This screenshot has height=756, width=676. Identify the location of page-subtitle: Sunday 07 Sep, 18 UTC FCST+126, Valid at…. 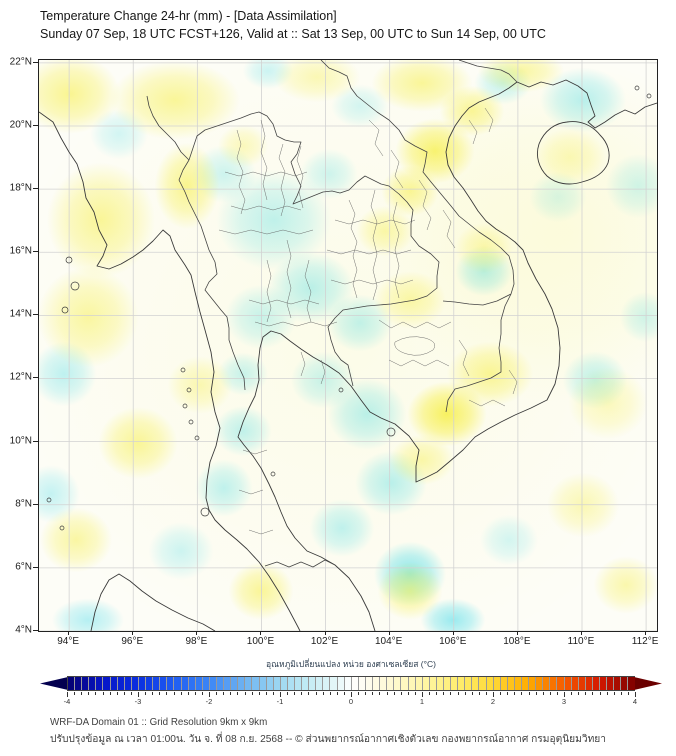
(293, 34).